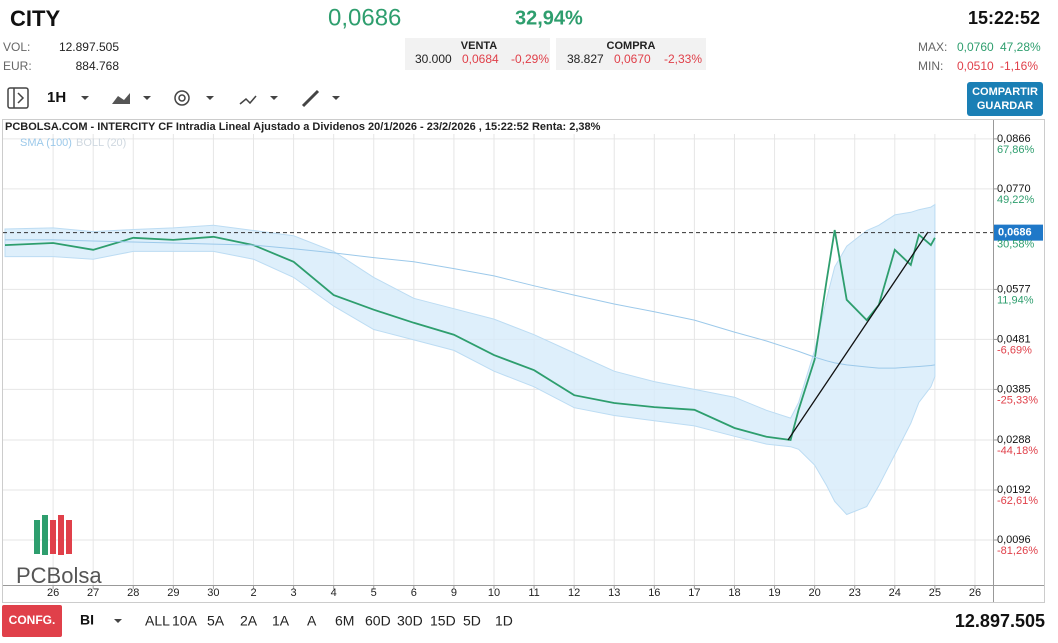  What do you see at coordinates (1014, 339) in the screenshot?
I see `y-tick-label: 0,0481` at bounding box center [1014, 339].